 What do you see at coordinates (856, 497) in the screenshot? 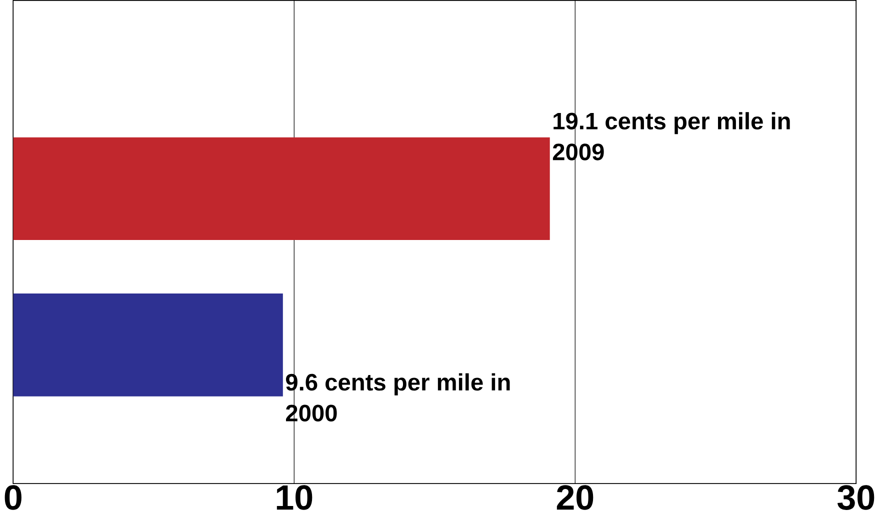
I see `x-tick-label: 30` at bounding box center [856, 497].